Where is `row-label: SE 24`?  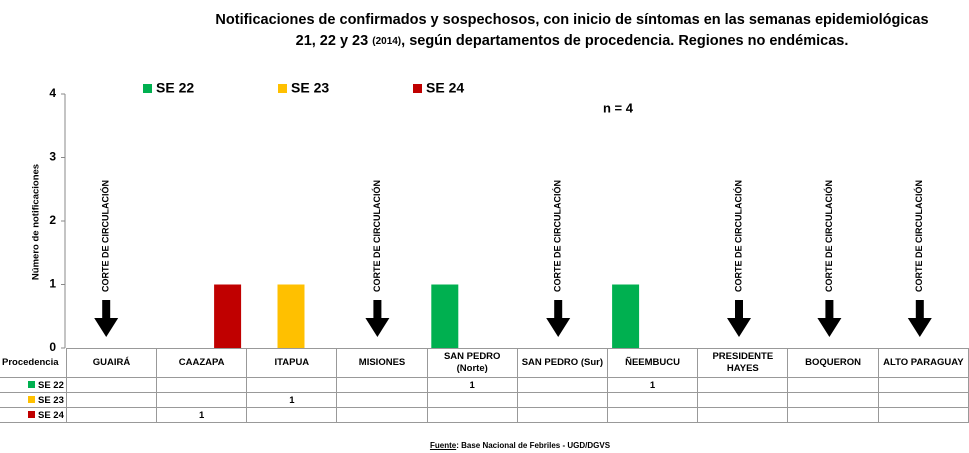 row-label: SE 24 is located at coordinates (51, 415).